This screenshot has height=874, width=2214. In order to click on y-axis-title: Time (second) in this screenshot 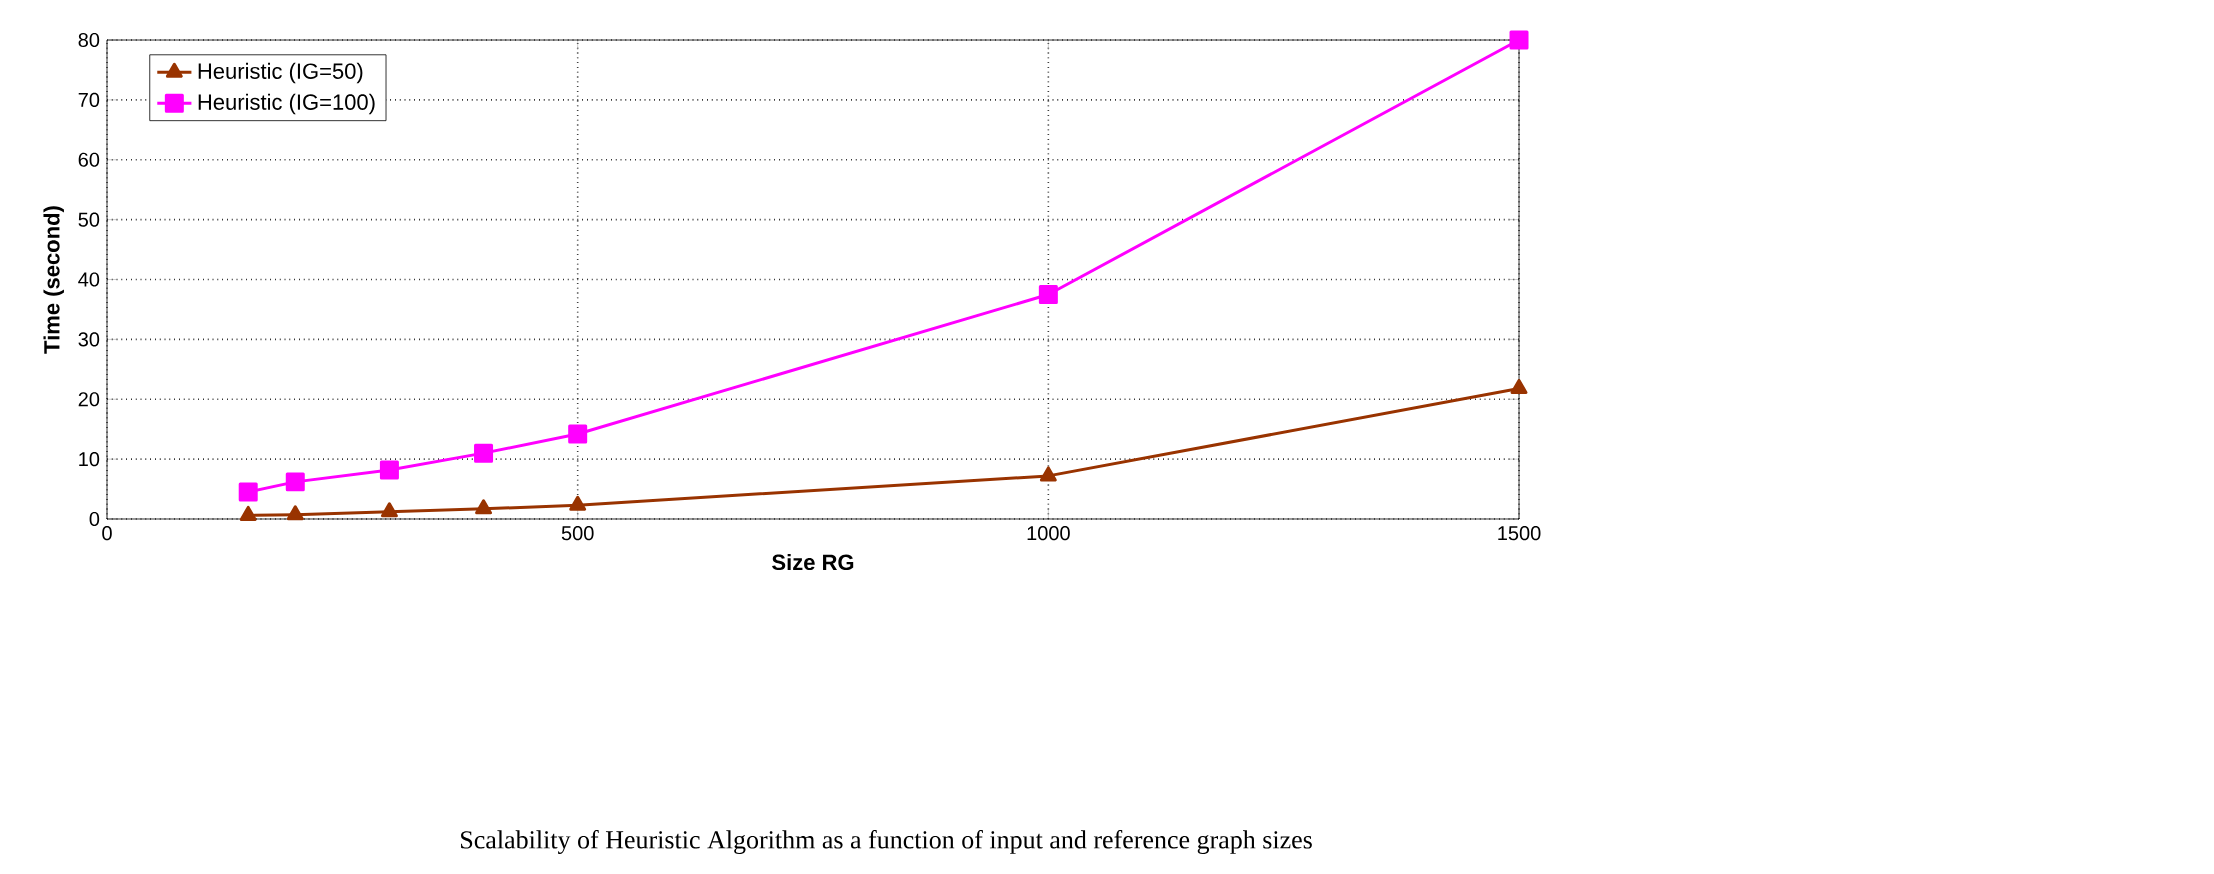, I will do `click(53, 280)`.